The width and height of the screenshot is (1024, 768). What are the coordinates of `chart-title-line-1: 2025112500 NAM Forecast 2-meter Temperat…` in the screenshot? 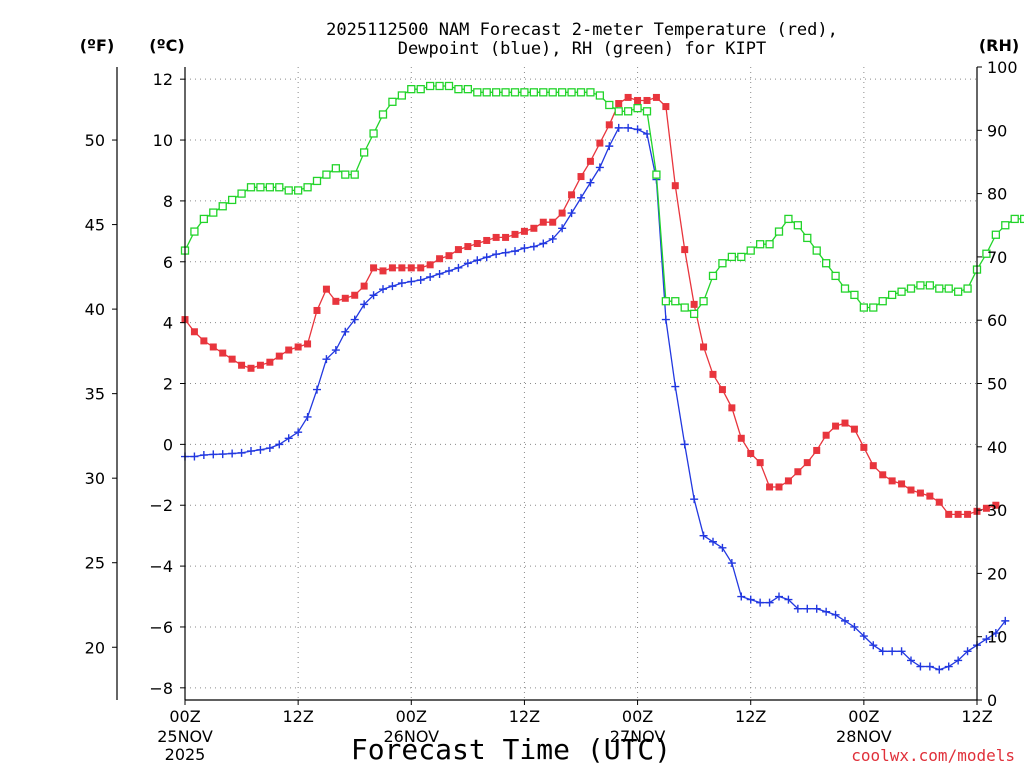 It's located at (582, 30).